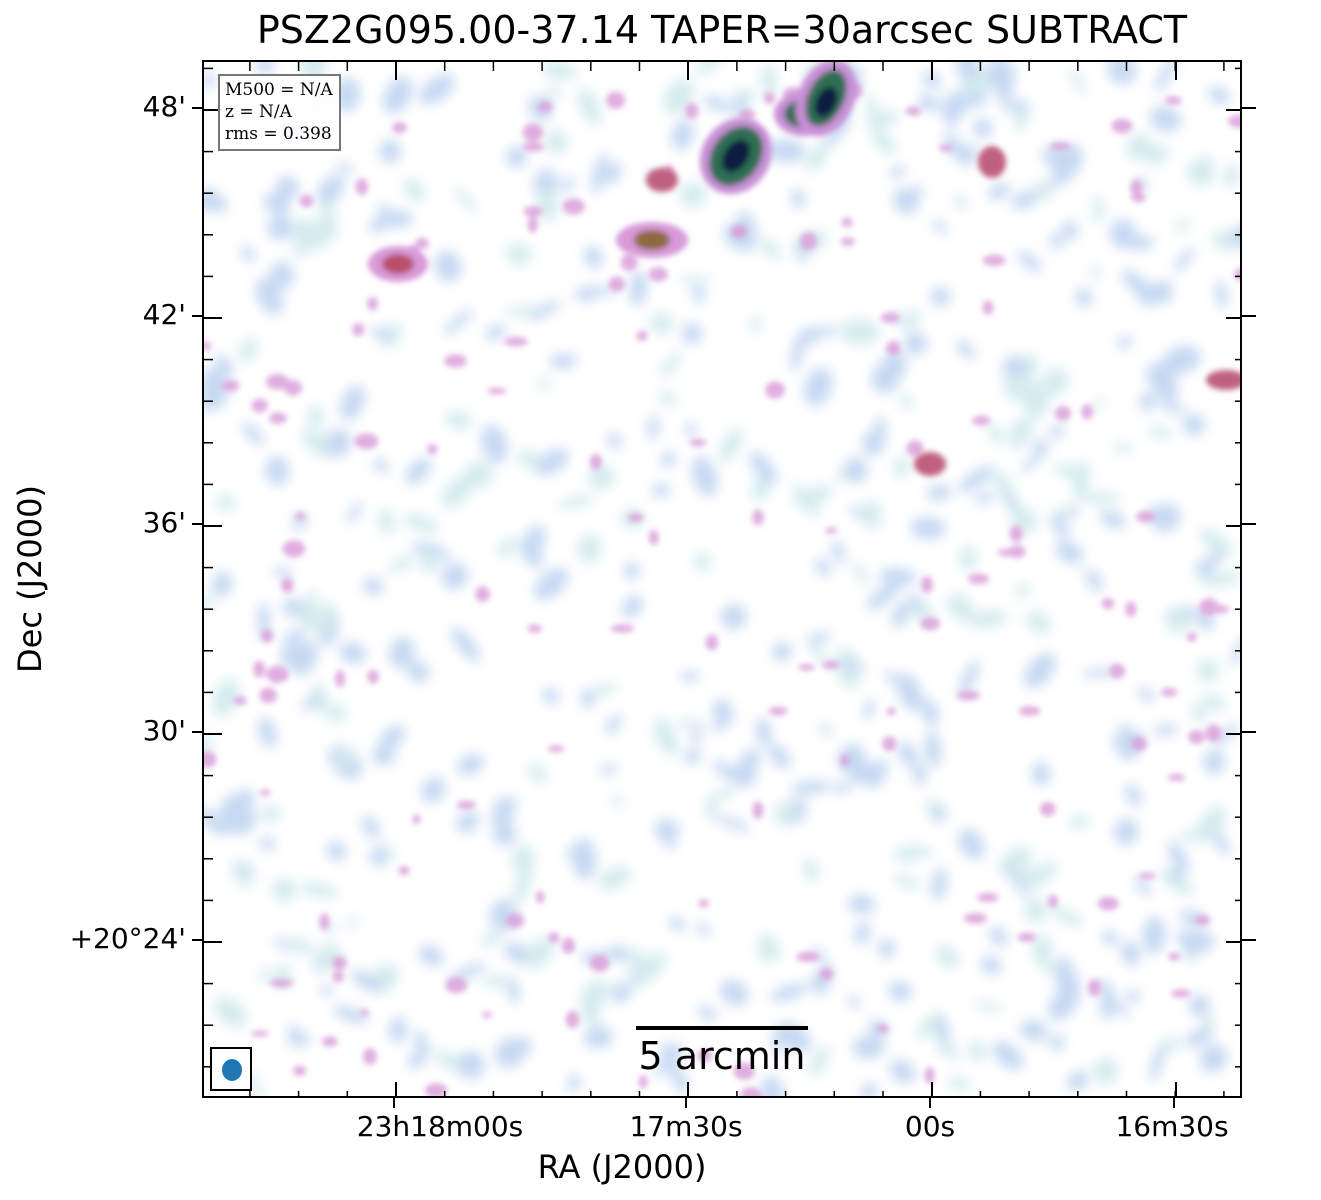 This screenshot has height=1200, width=1321. Describe the element at coordinates (231, 1069) in the screenshot. I see `beam-box` at that location.